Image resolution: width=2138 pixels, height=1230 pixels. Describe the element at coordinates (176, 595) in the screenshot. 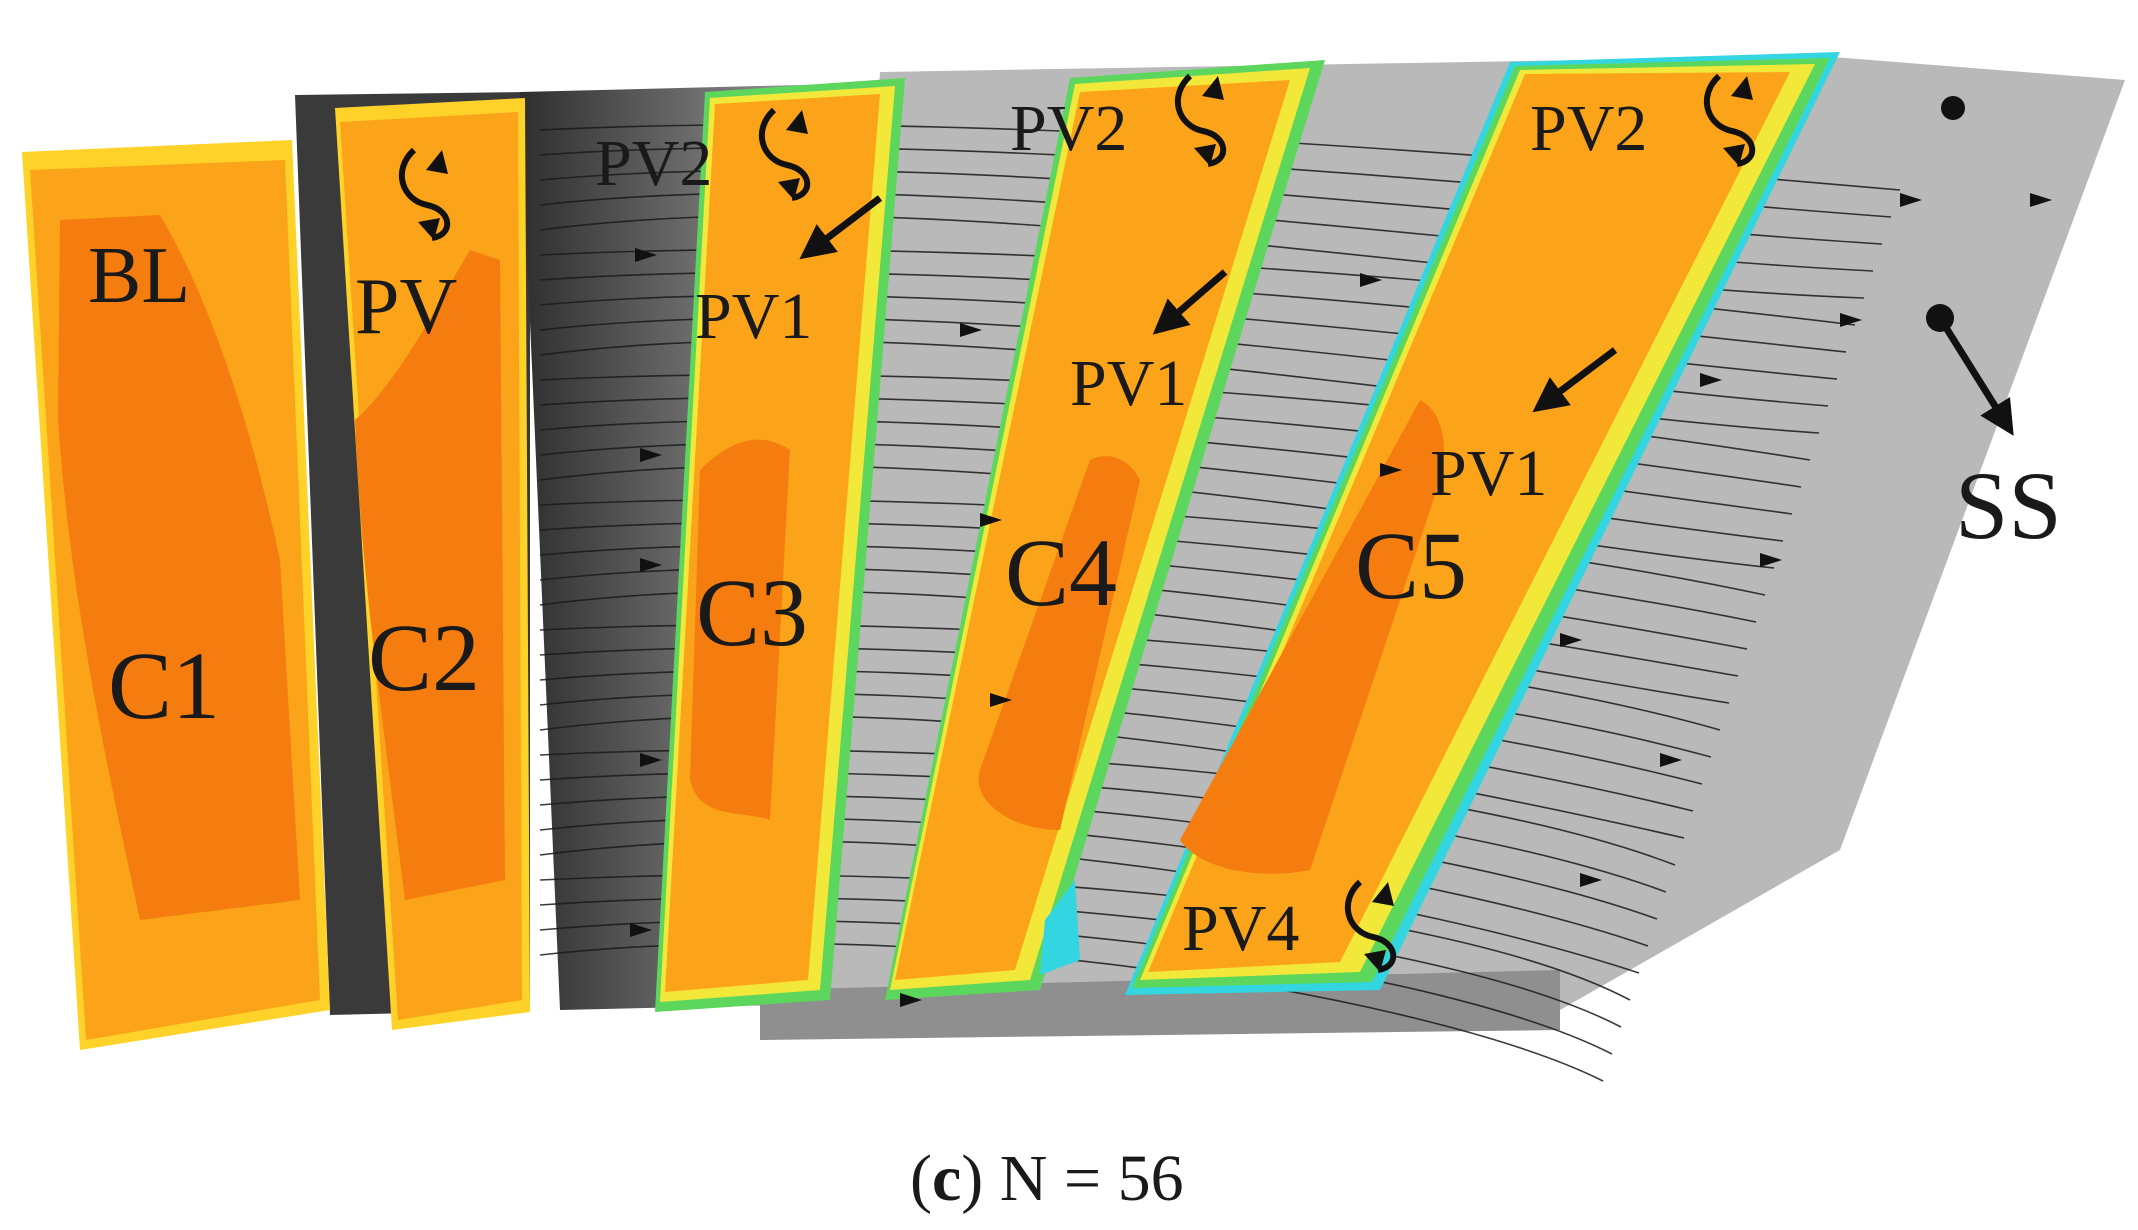

I see `contour-plane-c1` at that location.